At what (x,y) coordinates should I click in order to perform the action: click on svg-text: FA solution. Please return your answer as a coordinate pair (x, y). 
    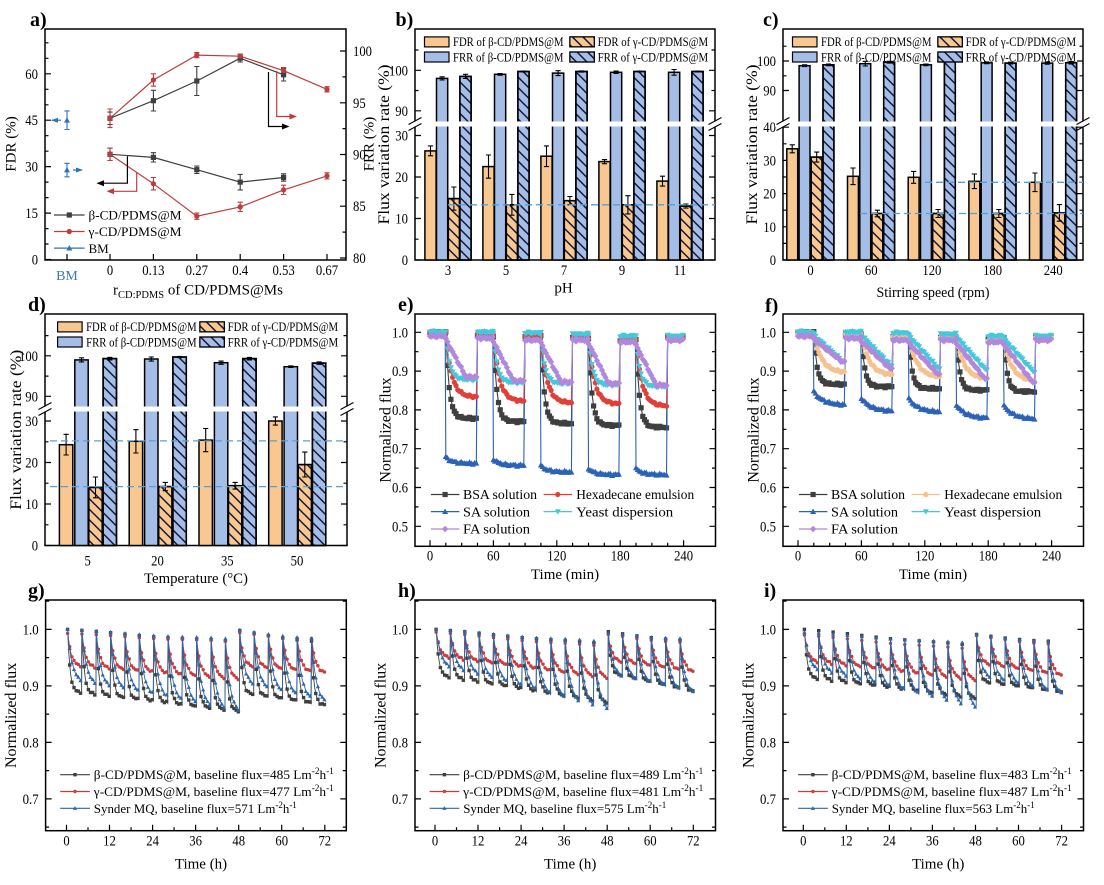
    Looking at the image, I should click on (864, 529).